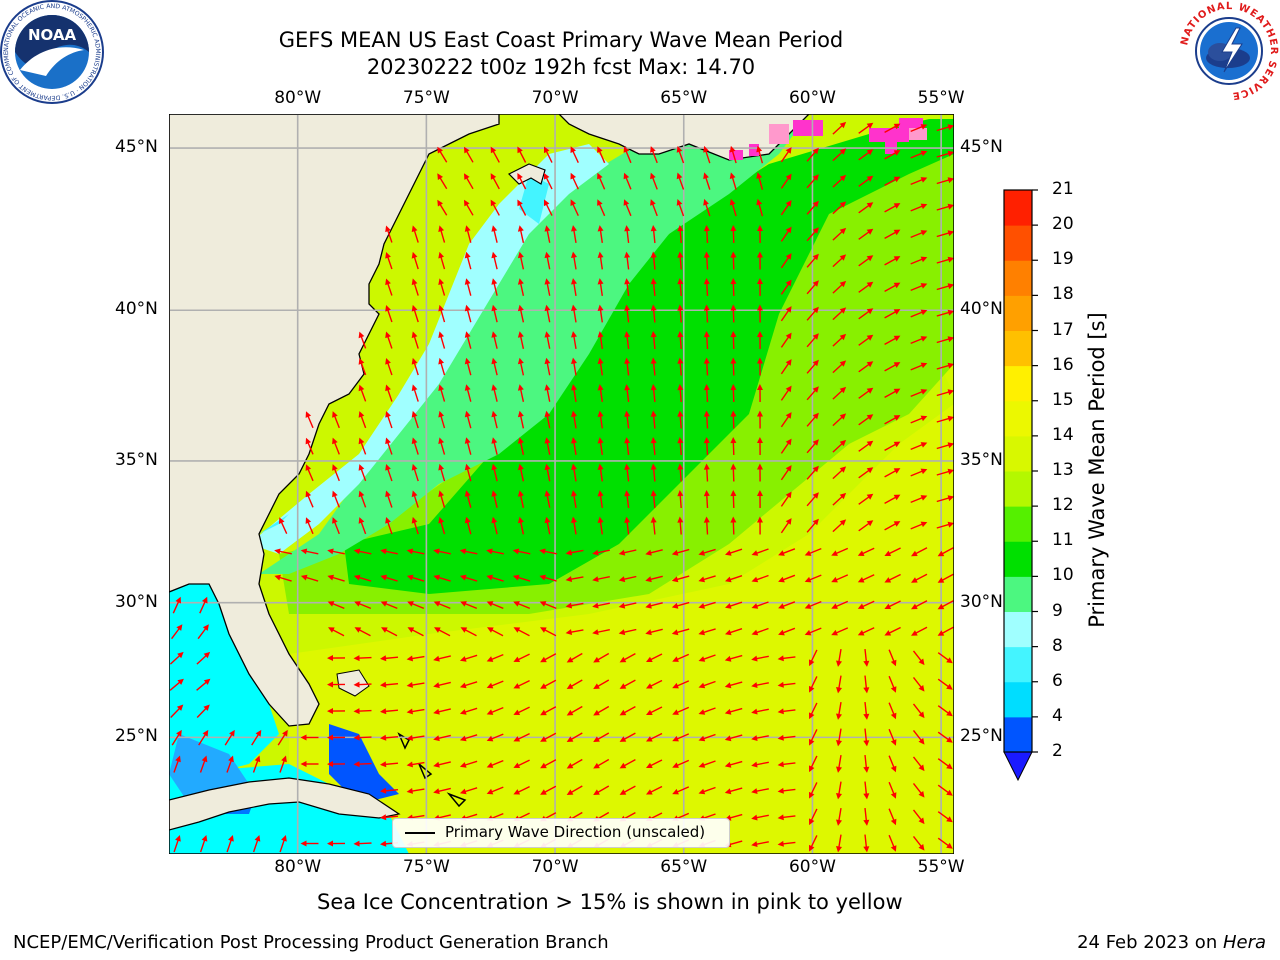 This screenshot has width=1280, height=960. What do you see at coordinates (1063, 505) in the screenshot?
I see `colorbar-tick-label: 12` at bounding box center [1063, 505].